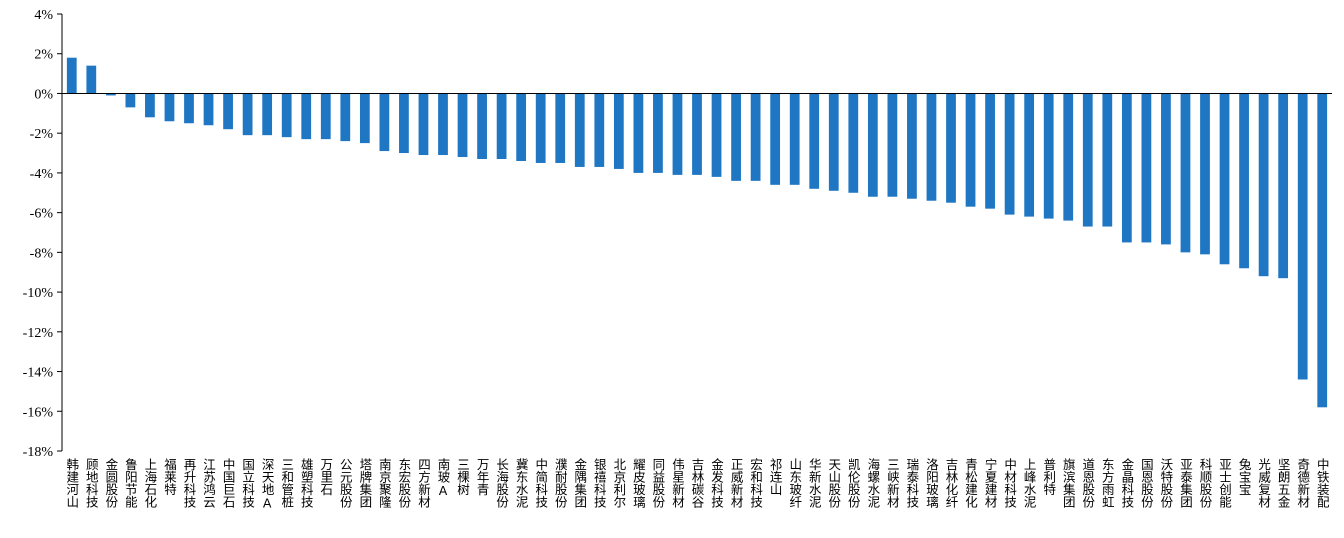 This screenshot has height=538, width=1344. I want to click on x-tick-label: 吉林化纤, so click(951, 483).